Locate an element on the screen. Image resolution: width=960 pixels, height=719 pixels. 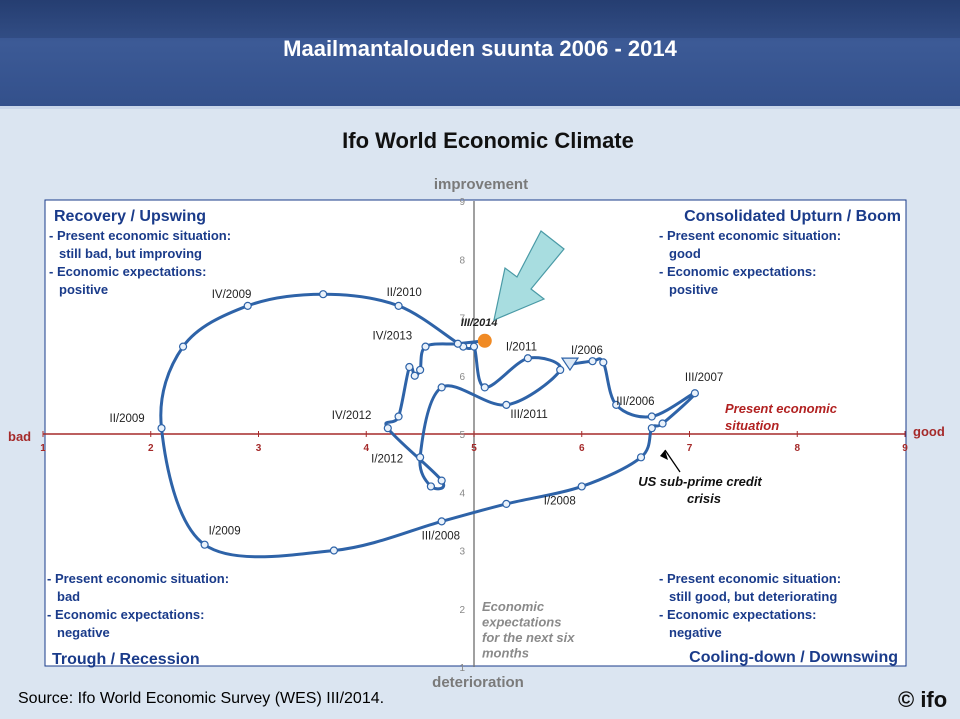
quadrant-boom-line: - Economic expectations: is located at coordinates (737, 271).